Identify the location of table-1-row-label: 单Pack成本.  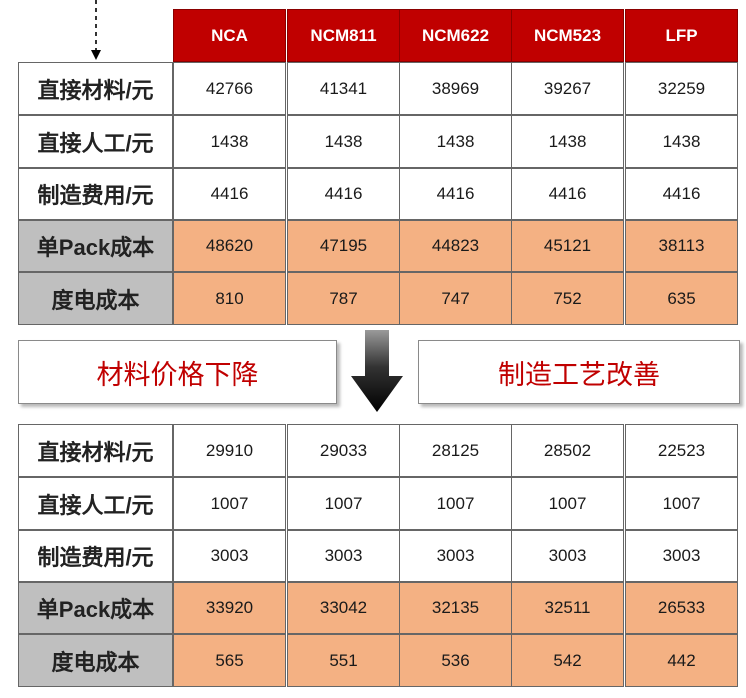
(95, 246).